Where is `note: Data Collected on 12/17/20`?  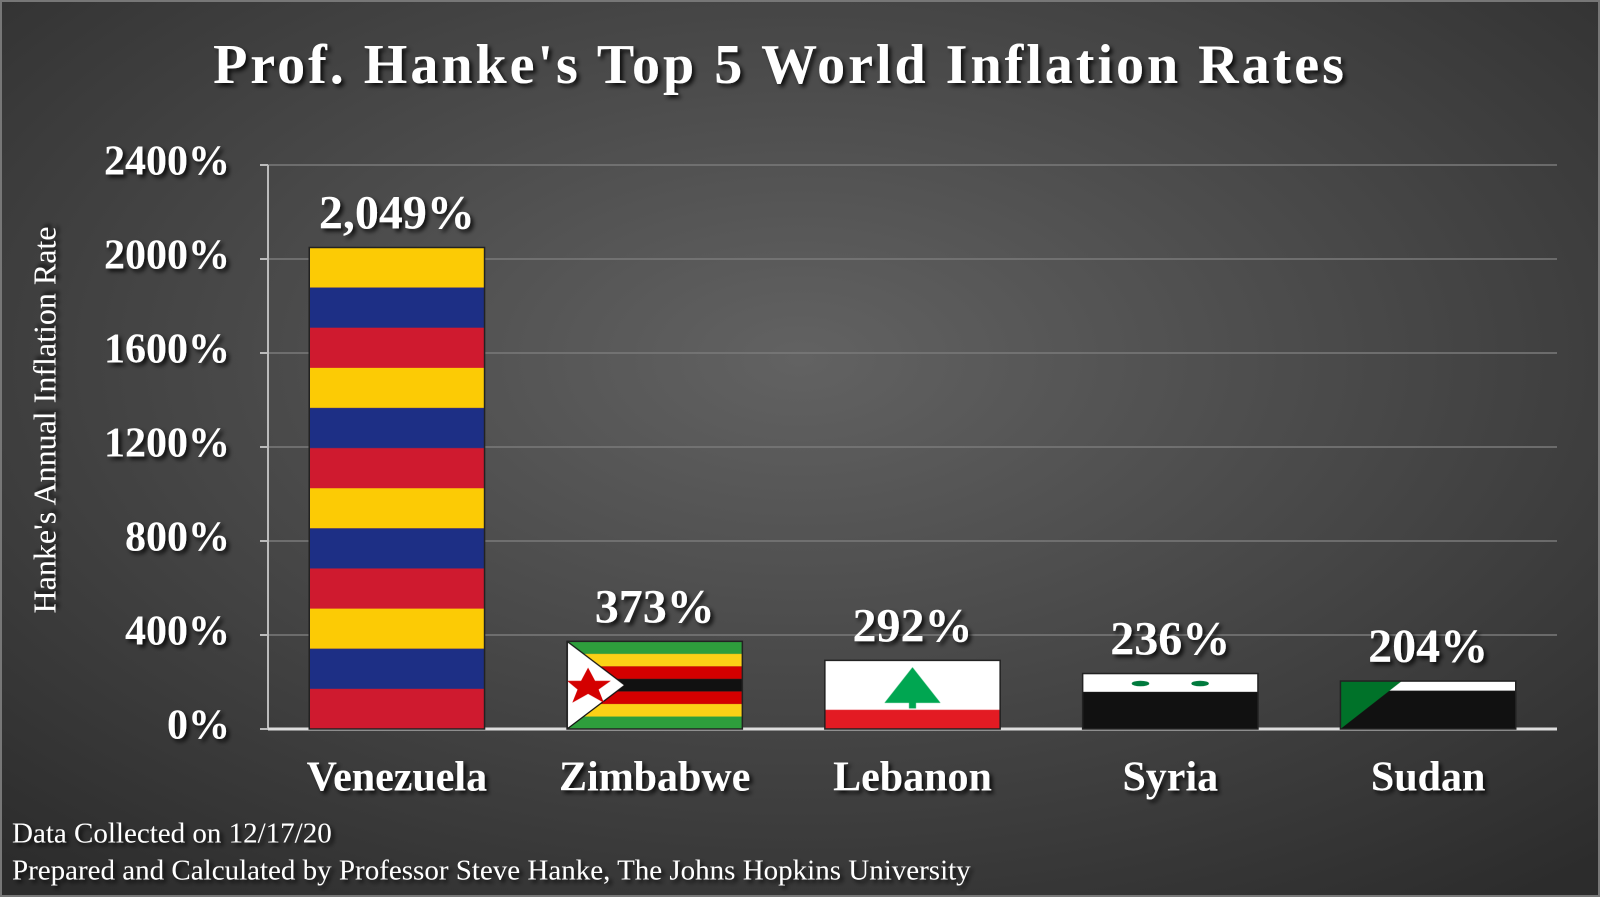
note: Data Collected on 12/17/20 is located at coordinates (172, 834).